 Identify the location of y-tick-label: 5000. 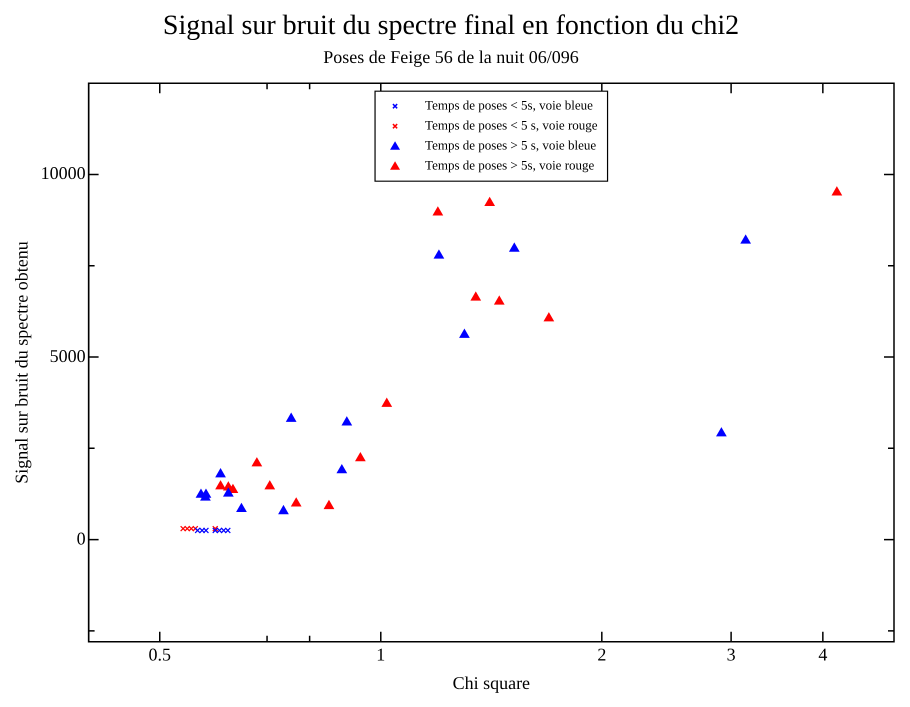
(68, 356).